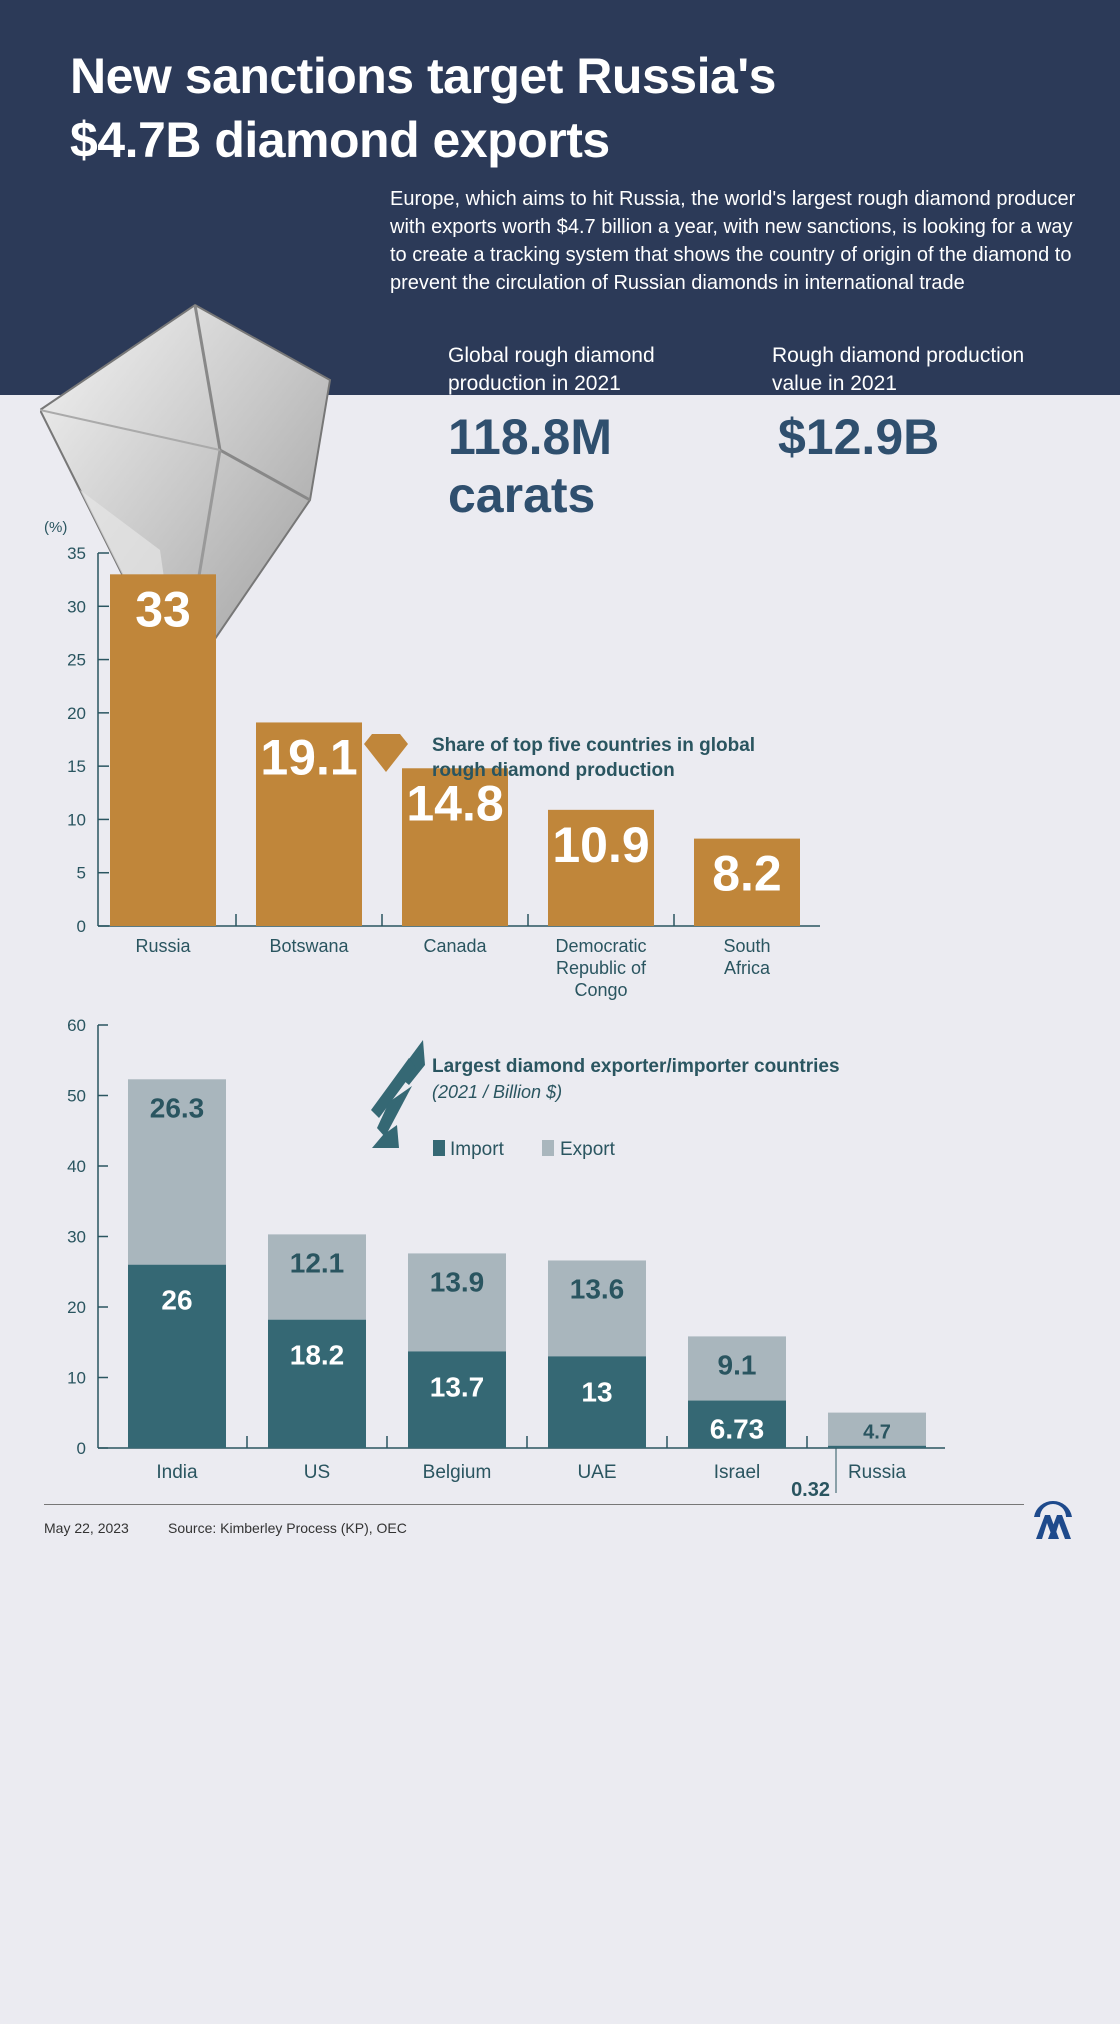 This screenshot has height=2024, width=1120. What do you see at coordinates (593, 745) in the screenshot?
I see `chart-title-line-1: Share of top five countries in global` at bounding box center [593, 745].